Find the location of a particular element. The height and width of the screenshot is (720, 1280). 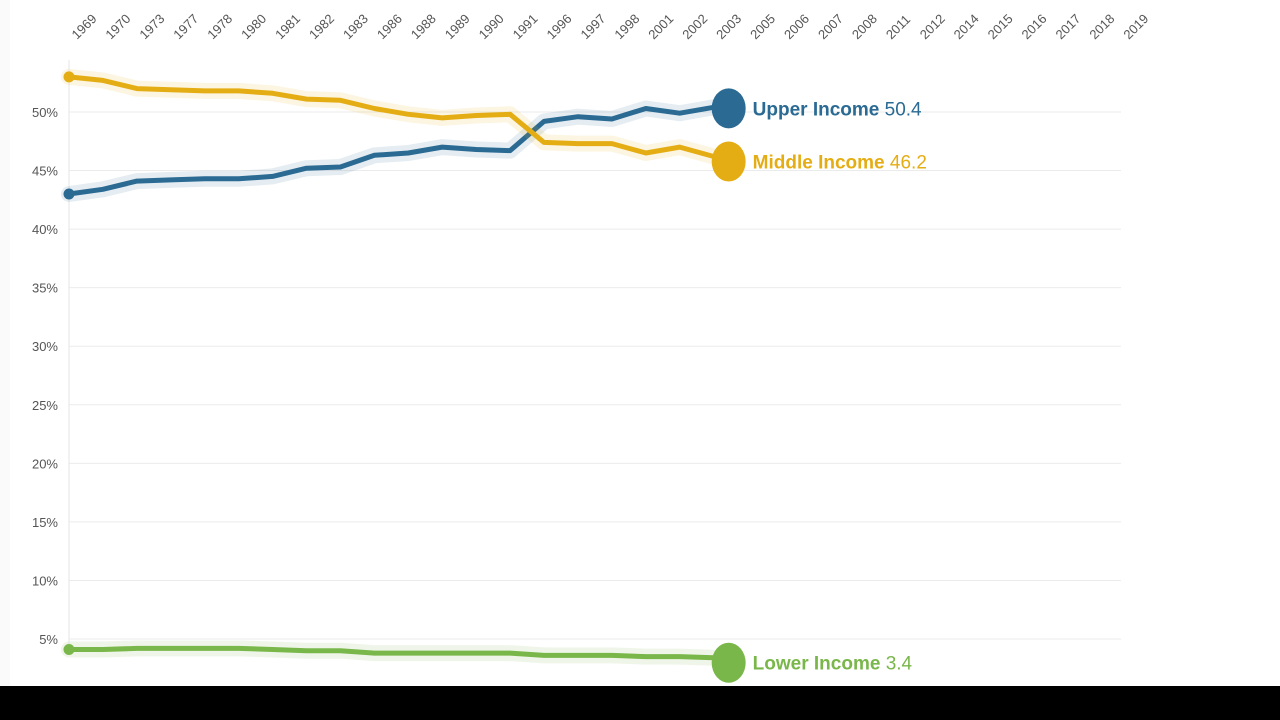

x-tick-label: 1990 is located at coordinates (491, 26).